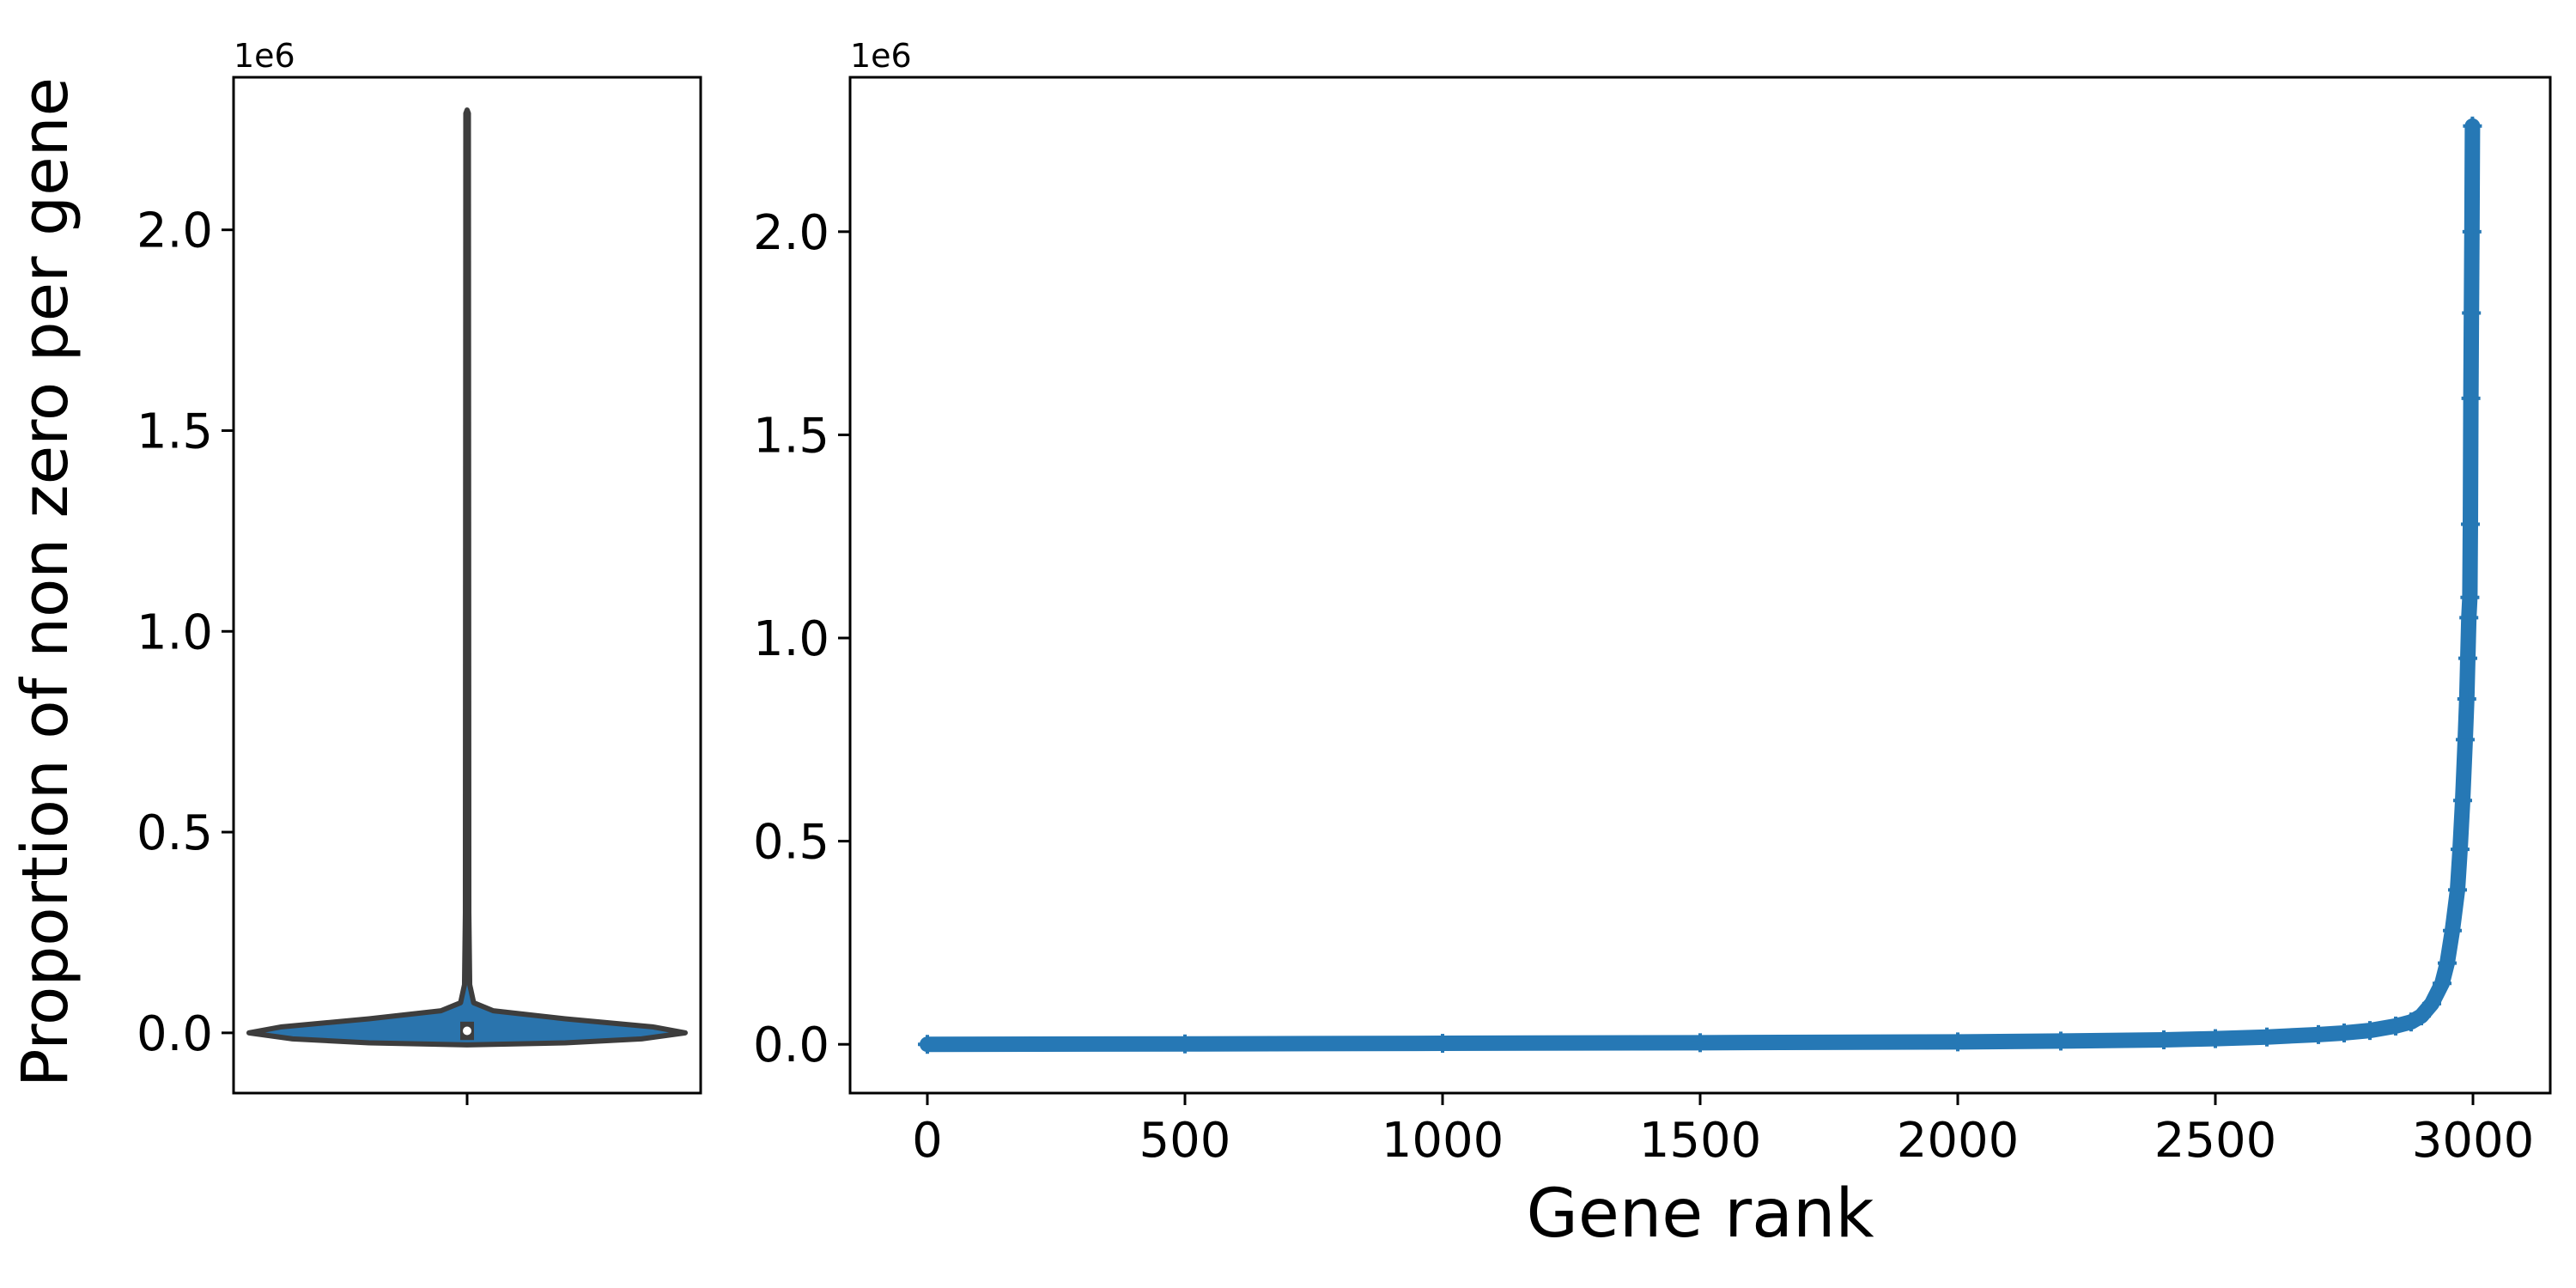 This screenshot has width=2576, height=1288. What do you see at coordinates (264, 56) in the screenshot?
I see `violin-offset-label: 1e6` at bounding box center [264, 56].